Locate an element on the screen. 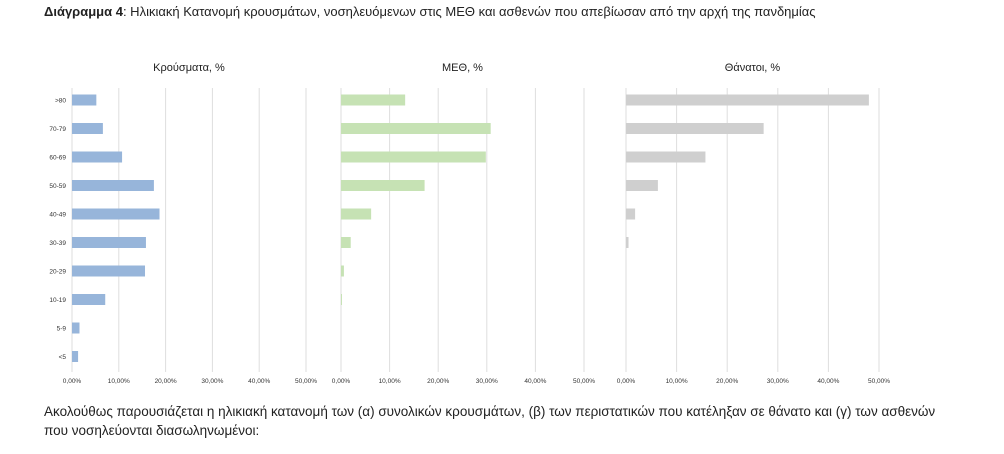 This screenshot has width=1004, height=454. category-label: 20-29 is located at coordinates (57, 272).